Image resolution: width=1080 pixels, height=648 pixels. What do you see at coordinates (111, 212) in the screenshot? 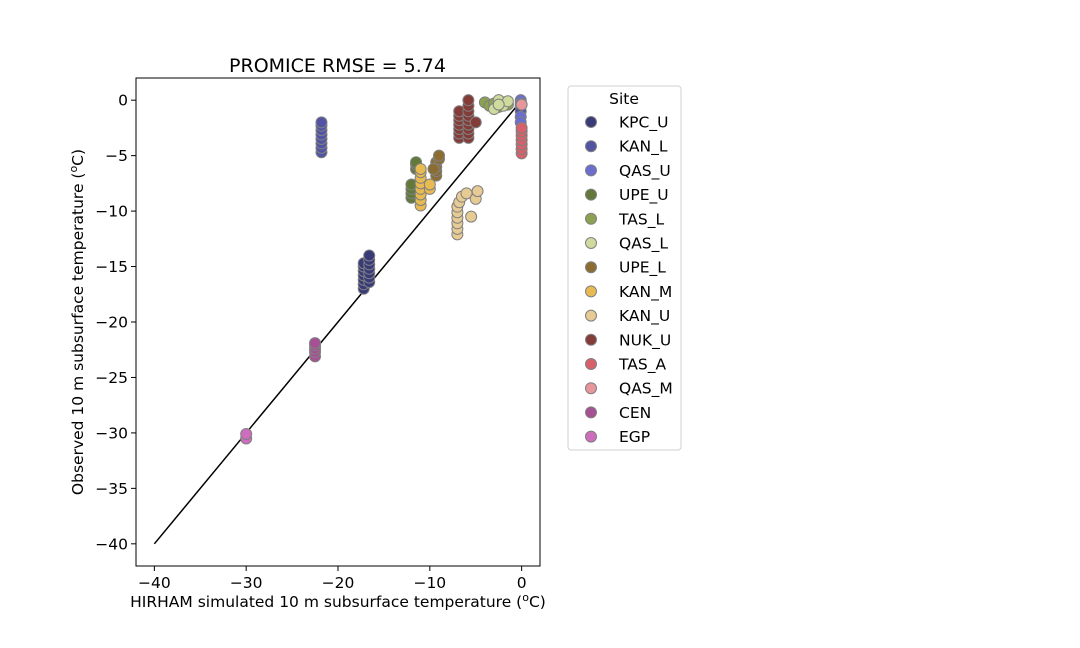
I see `y-tick-label: −10` at bounding box center [111, 212].